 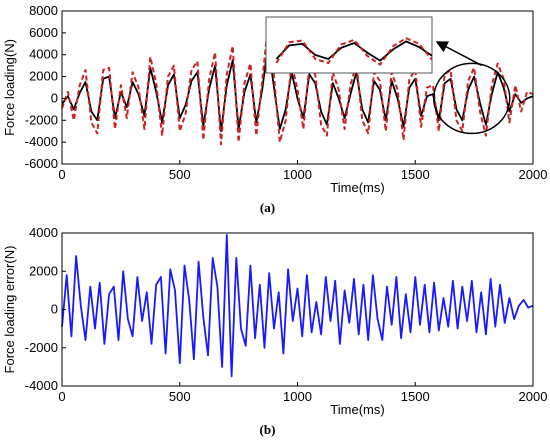 What do you see at coordinates (357, 409) in the screenshot?
I see `panel-b-x-axis-label: Time(ms)` at bounding box center [357, 409].